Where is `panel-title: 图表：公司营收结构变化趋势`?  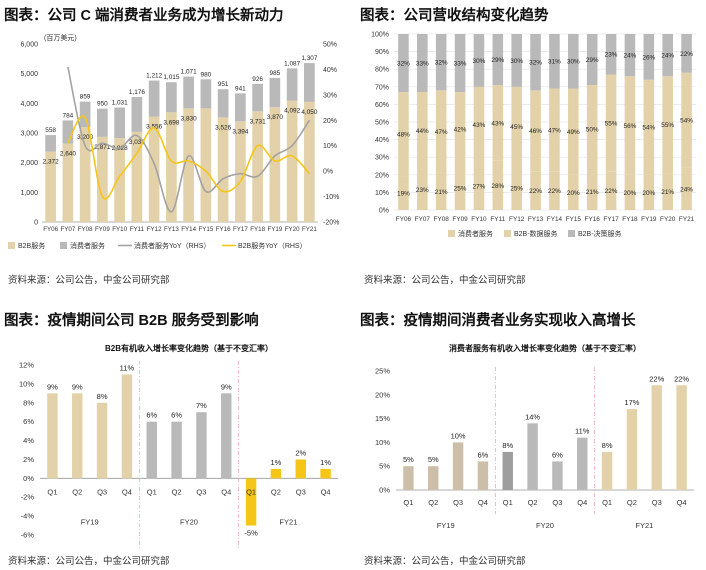
panel-title: 图表：公司营收结构变化趋势 is located at coordinates (454, 16).